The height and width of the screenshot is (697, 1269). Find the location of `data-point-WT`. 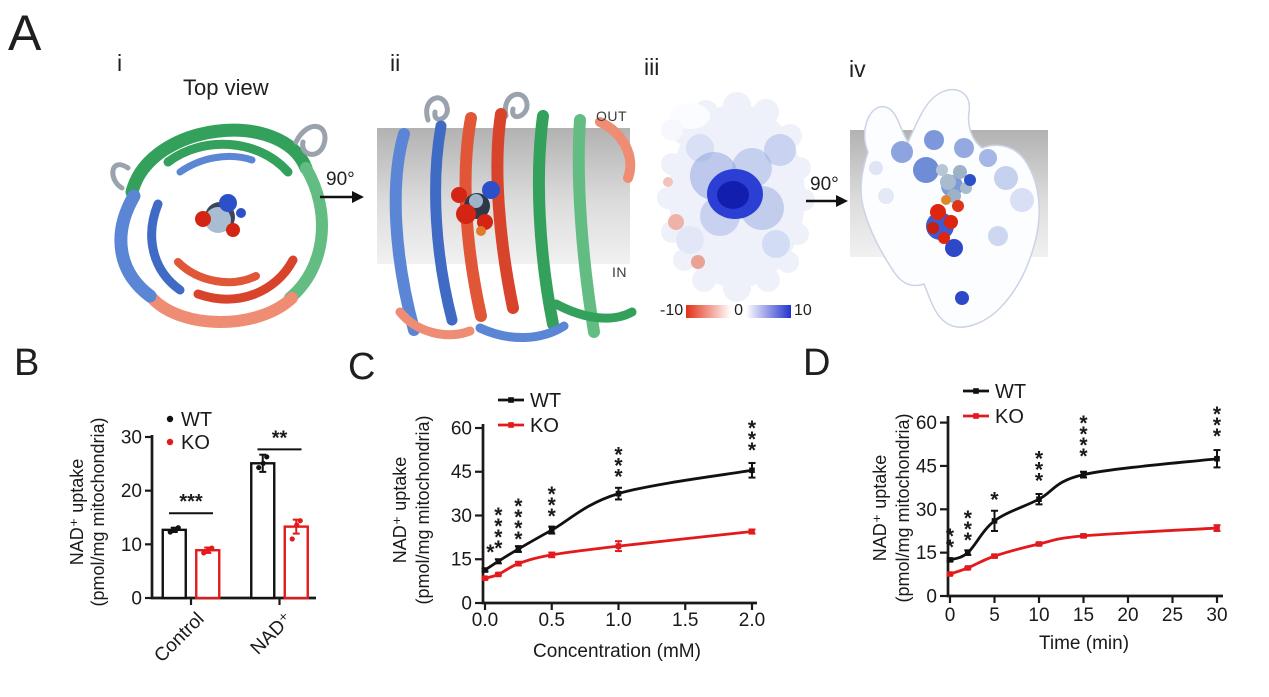

data-point-WT is located at coordinates (178, 528).